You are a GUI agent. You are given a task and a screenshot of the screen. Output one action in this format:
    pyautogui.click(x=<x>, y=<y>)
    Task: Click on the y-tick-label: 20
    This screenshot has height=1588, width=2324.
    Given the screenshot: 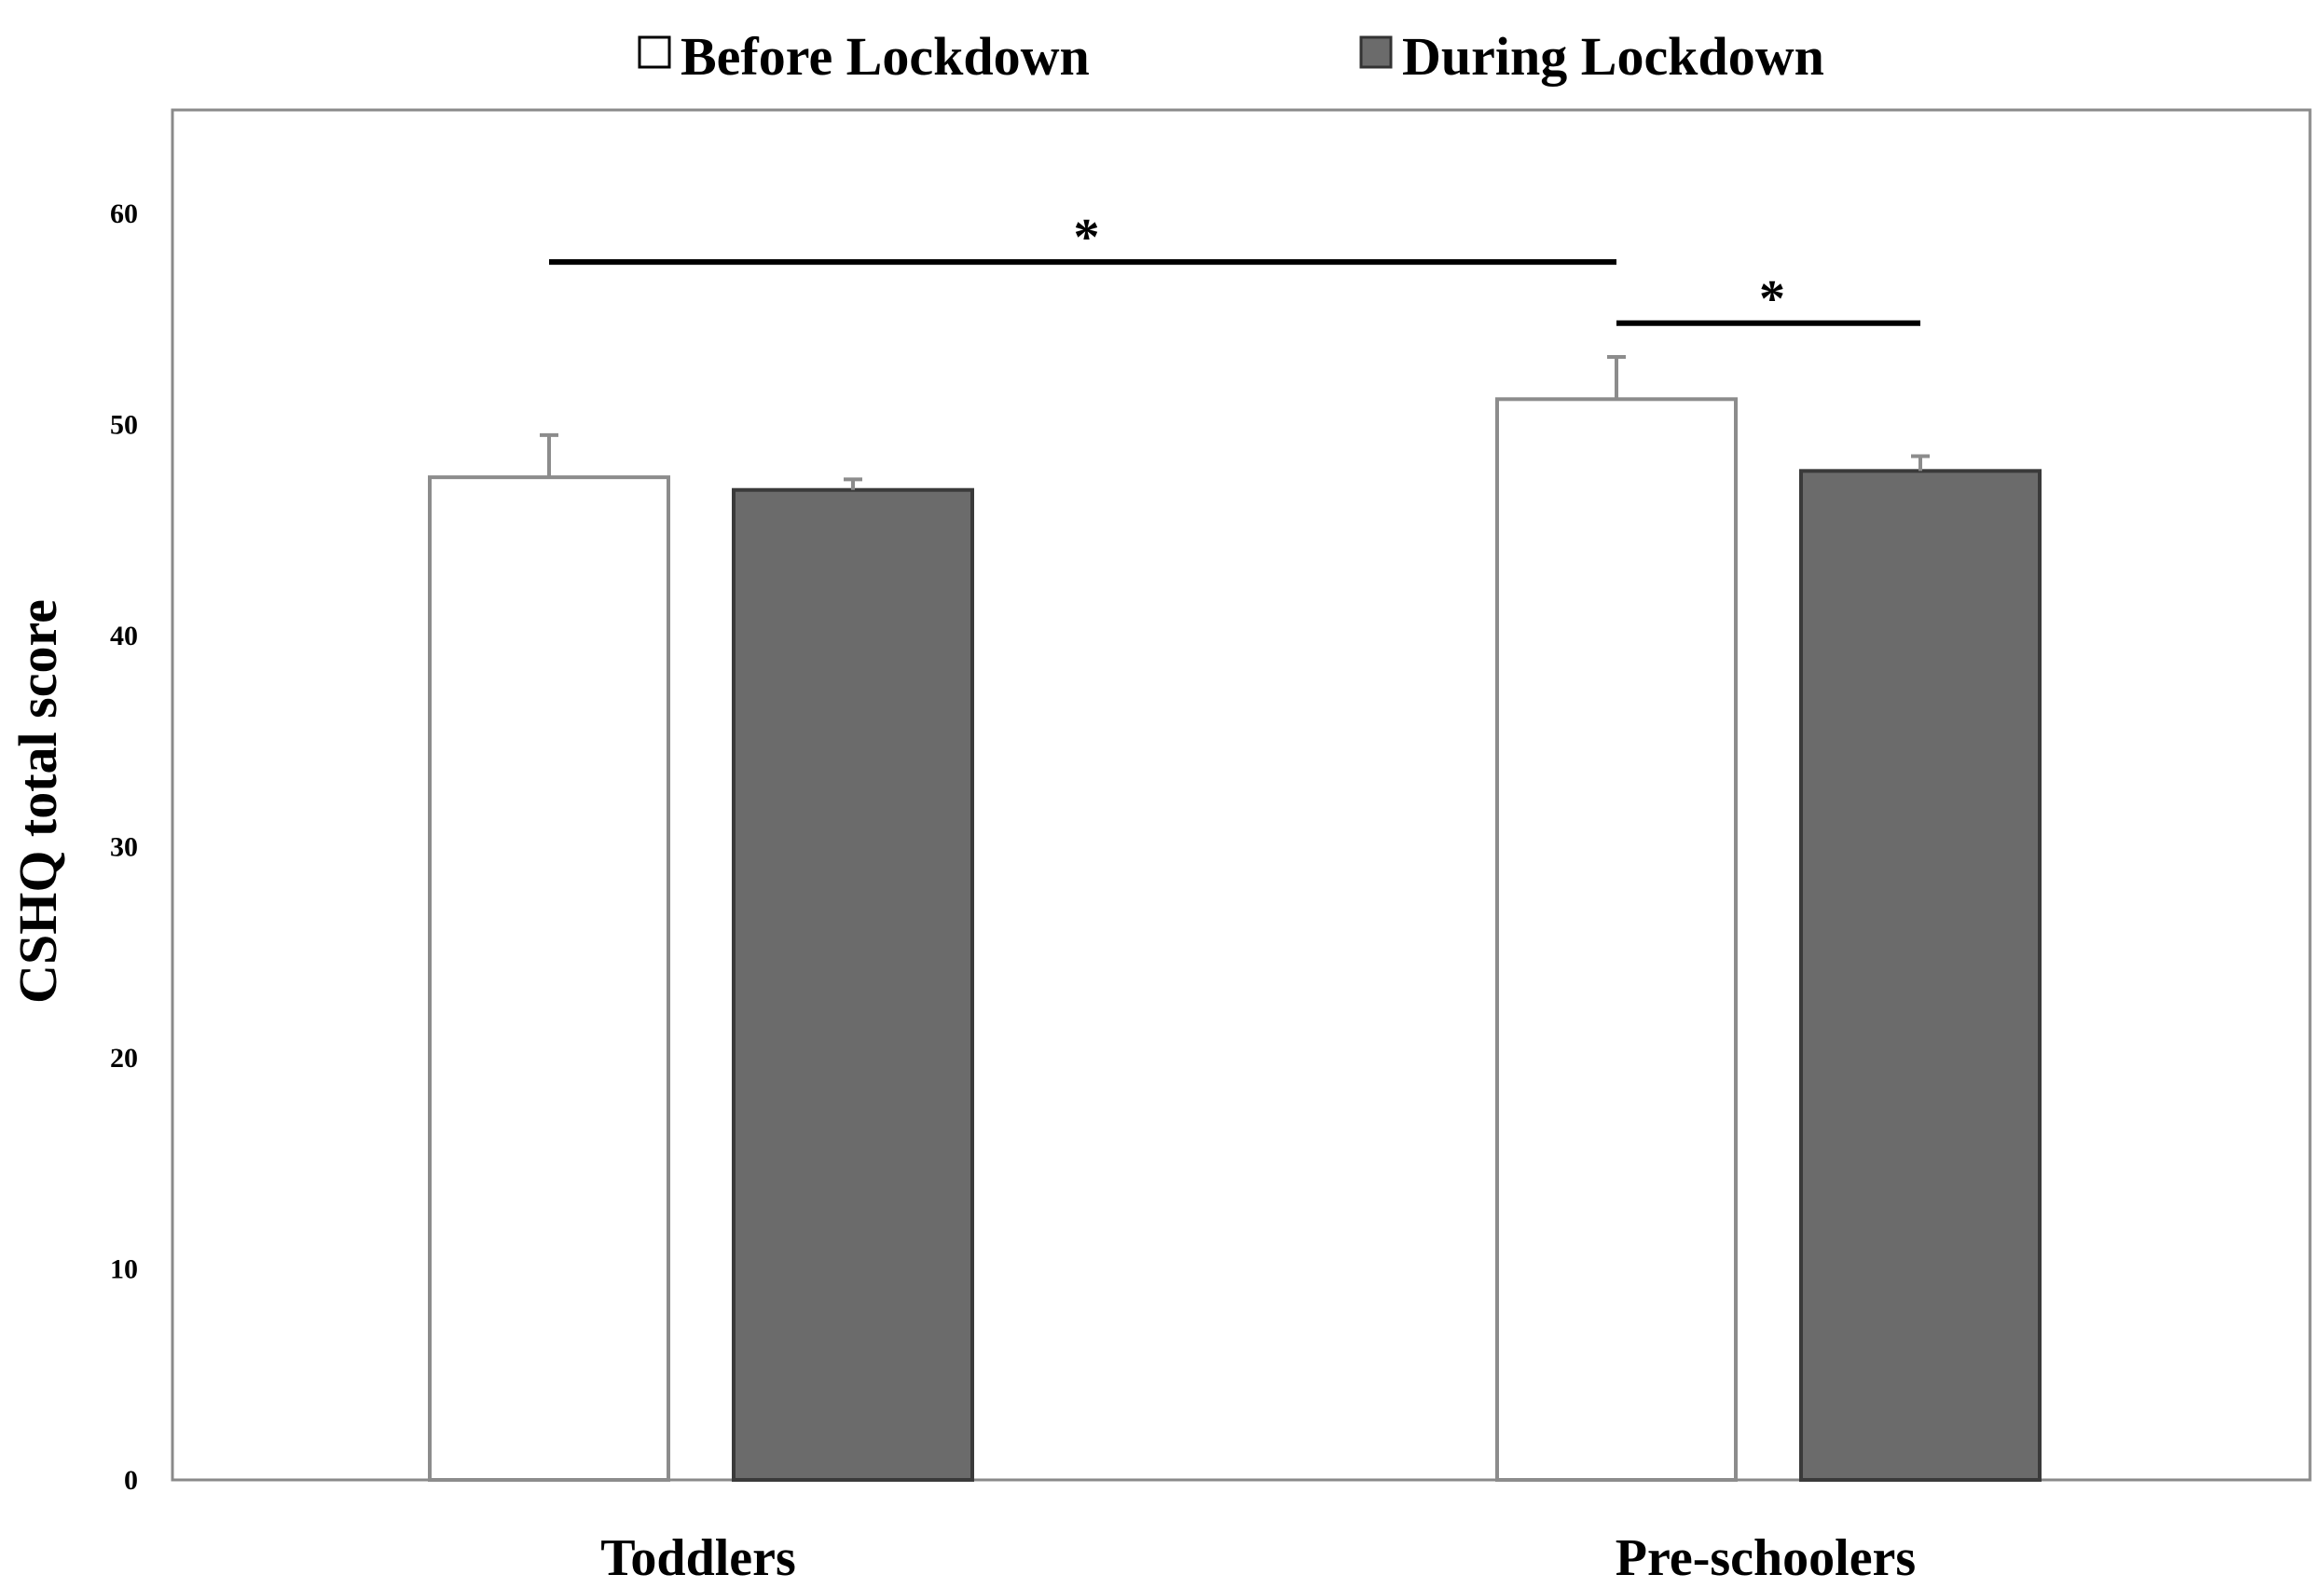 What is the action you would take?
    pyautogui.click(x=124, y=1058)
    